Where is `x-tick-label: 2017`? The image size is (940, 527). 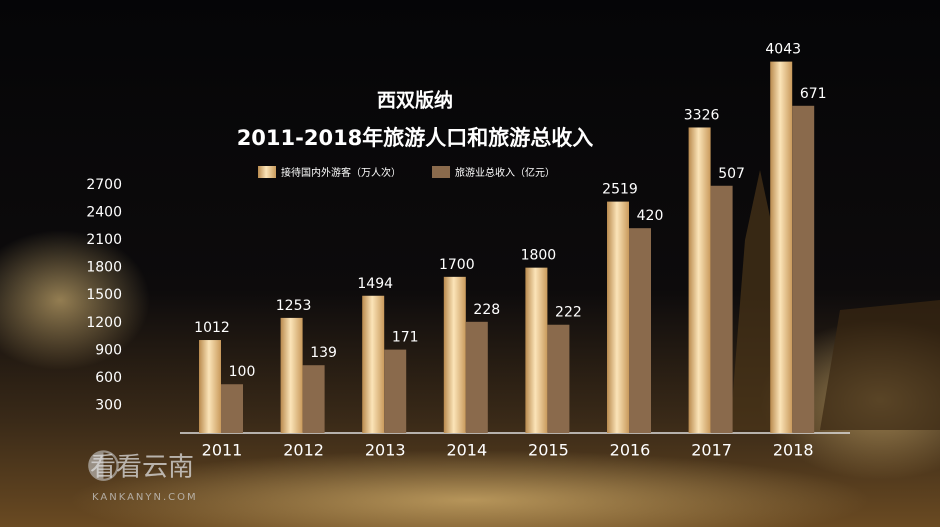
x-tick-label: 2017 is located at coordinates (711, 450).